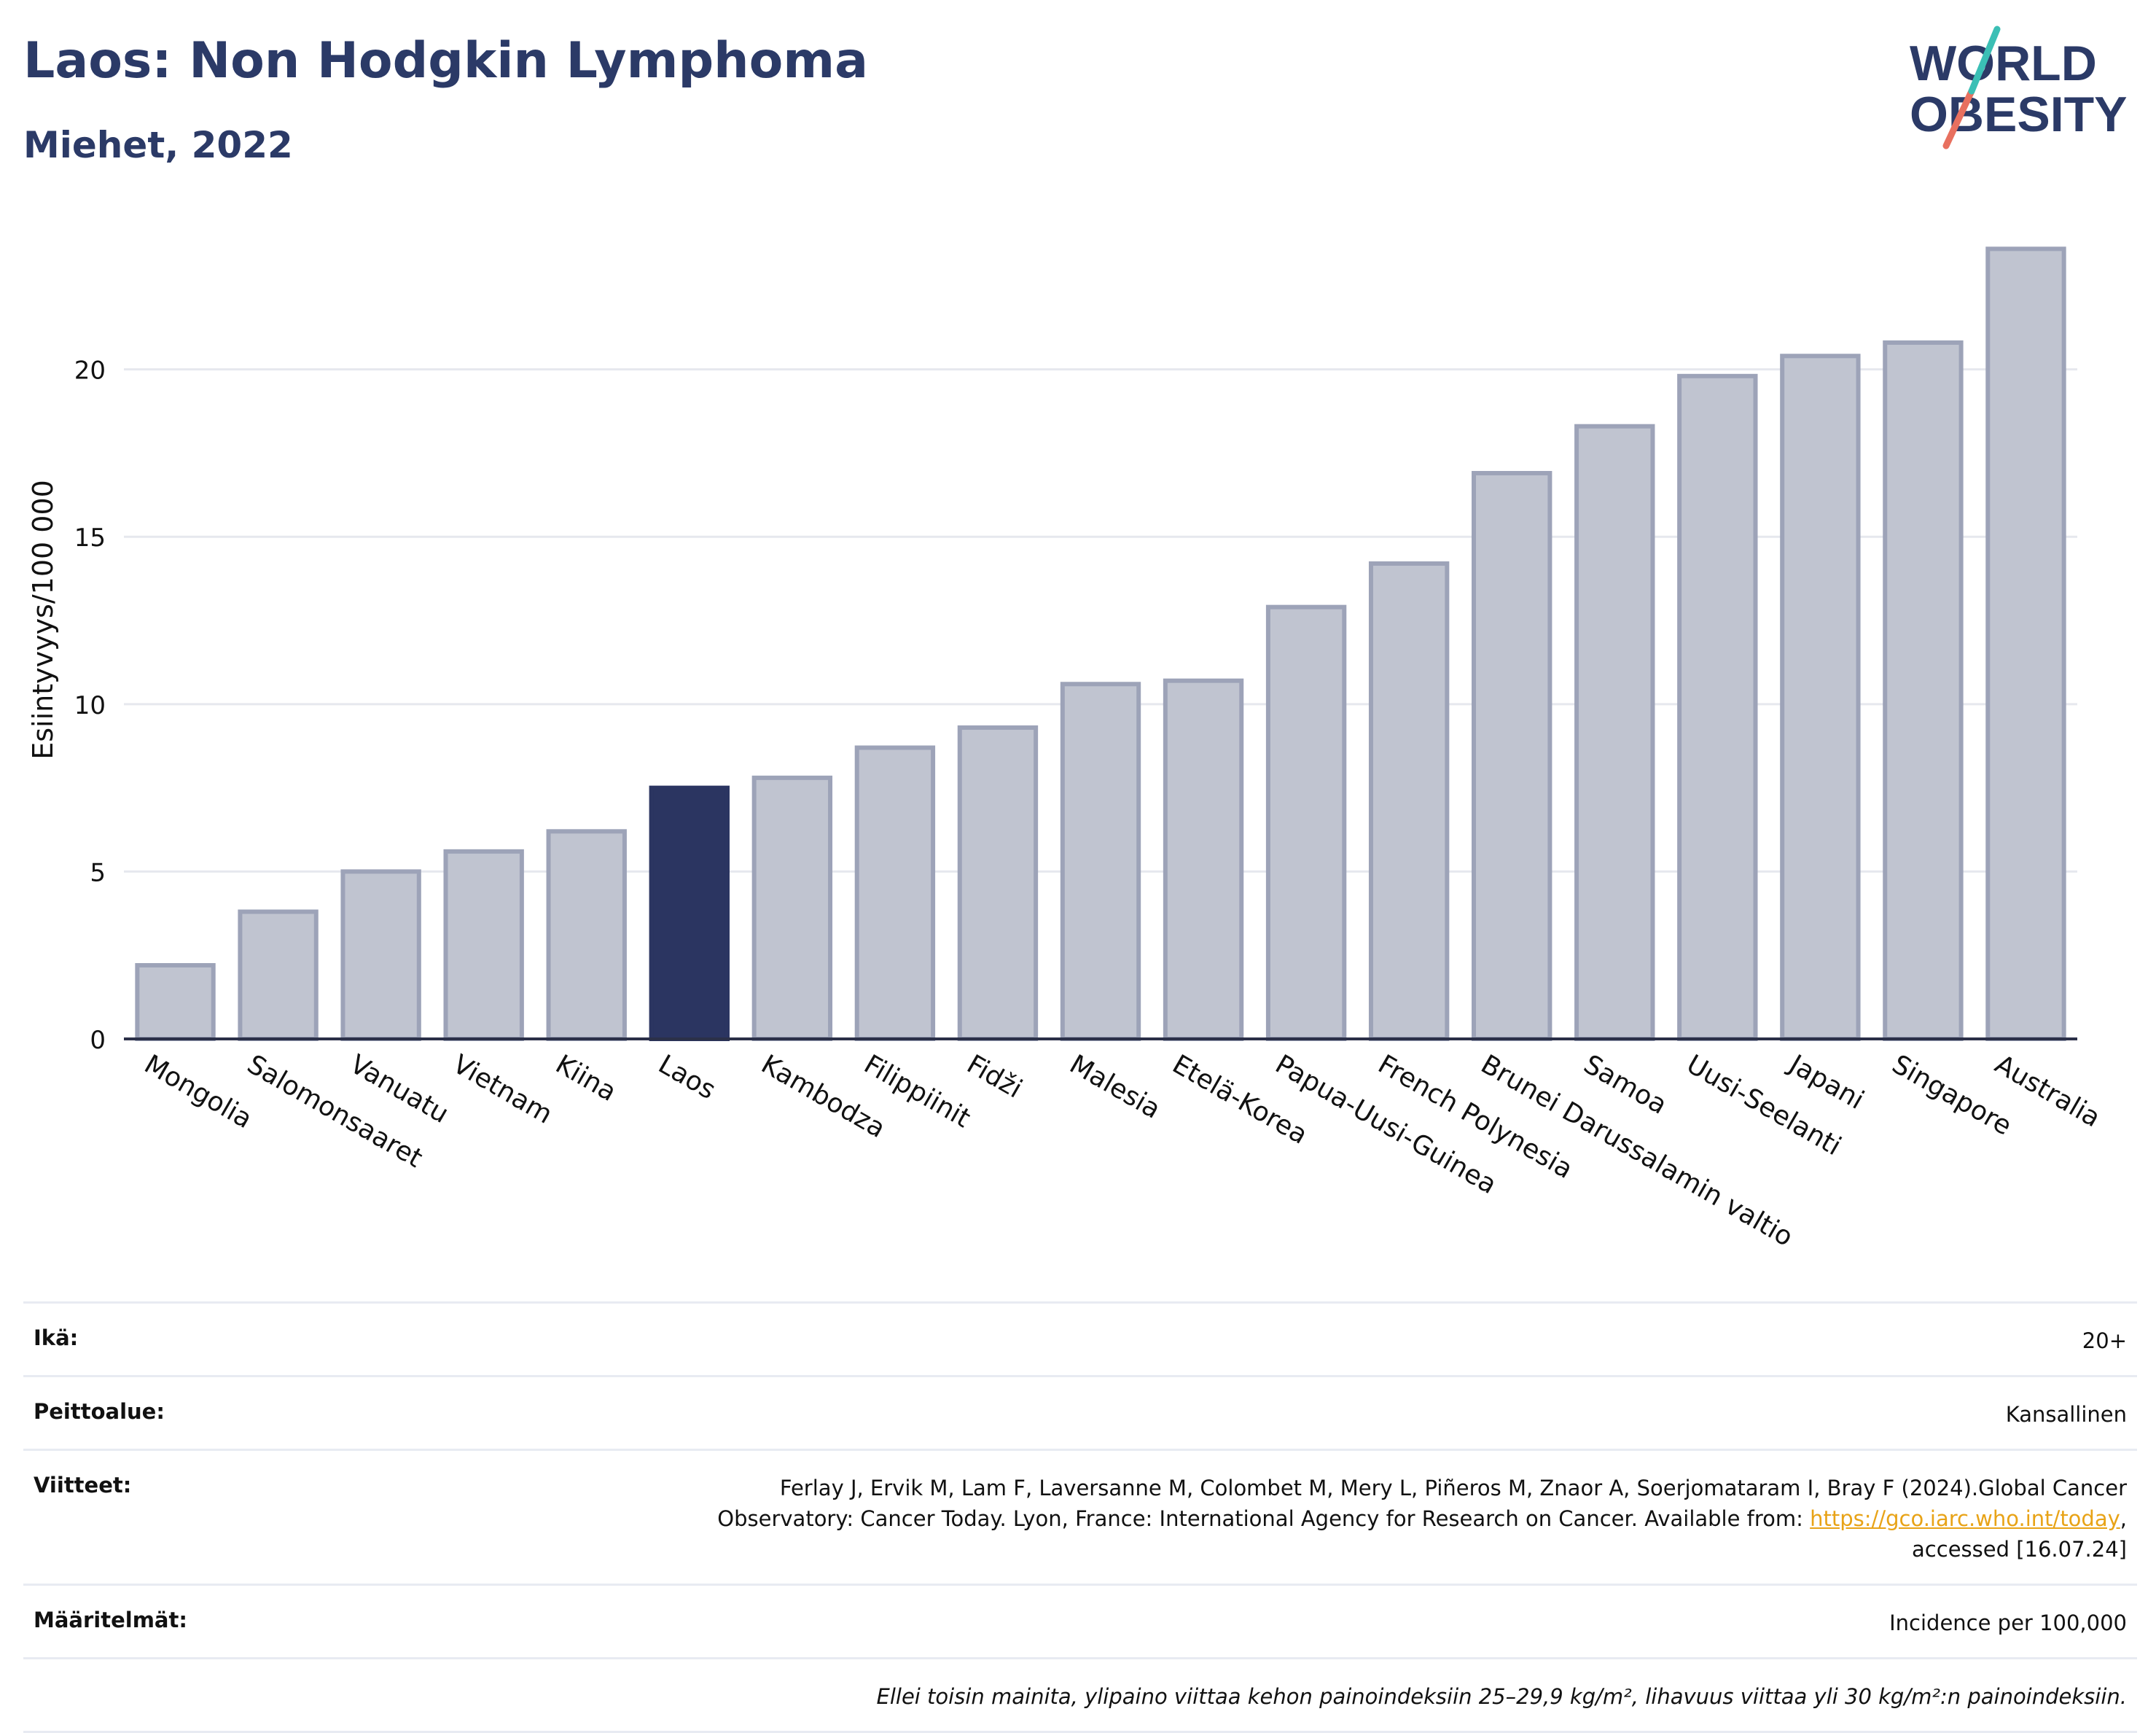 The image size is (2156, 1733). What do you see at coordinates (895, 893) in the screenshot?
I see `bar-filippiinit` at bounding box center [895, 893].